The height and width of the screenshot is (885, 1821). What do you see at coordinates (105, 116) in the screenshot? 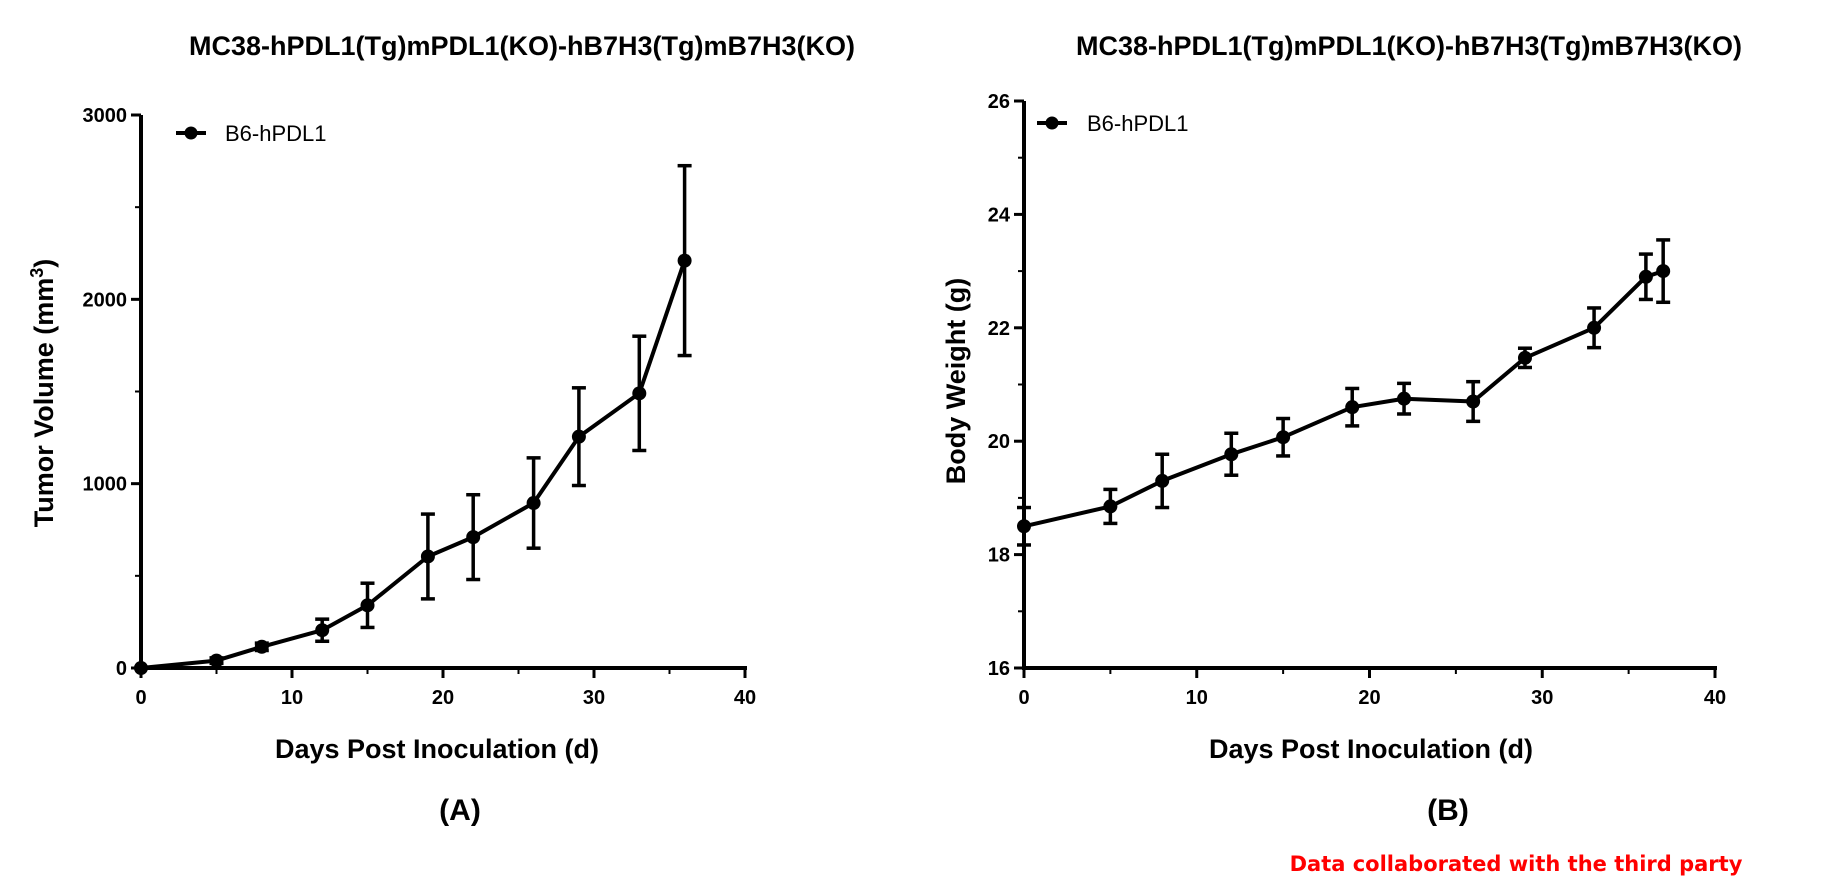
I see `y-tick-label: 3000` at bounding box center [105, 116].